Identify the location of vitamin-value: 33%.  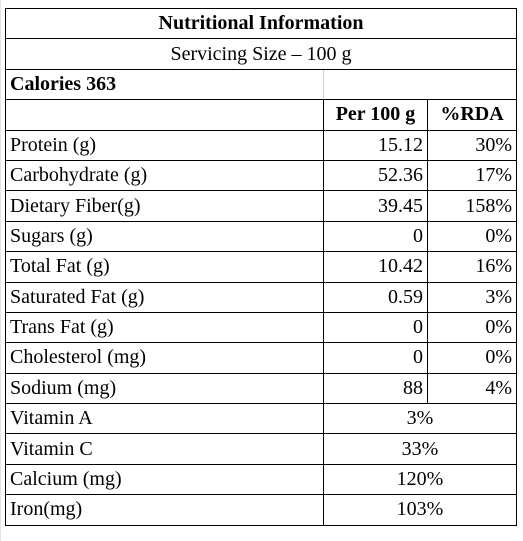
(420, 449).